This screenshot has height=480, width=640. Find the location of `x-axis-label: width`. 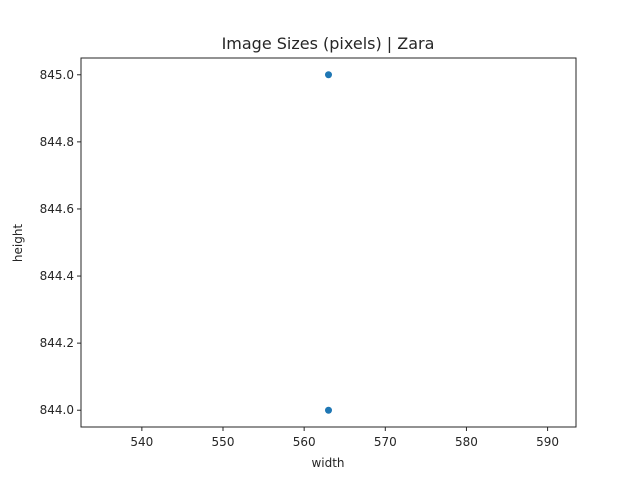

x-axis-label: width is located at coordinates (327, 463).